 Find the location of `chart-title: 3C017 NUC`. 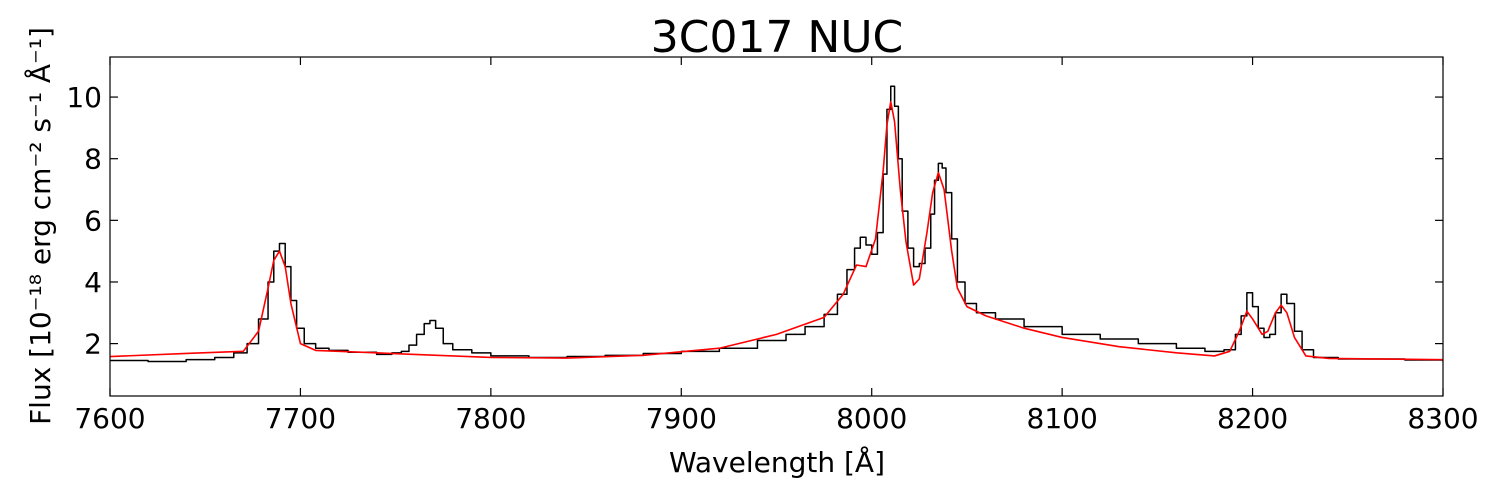

chart-title: 3C017 NUC is located at coordinates (777, 37).